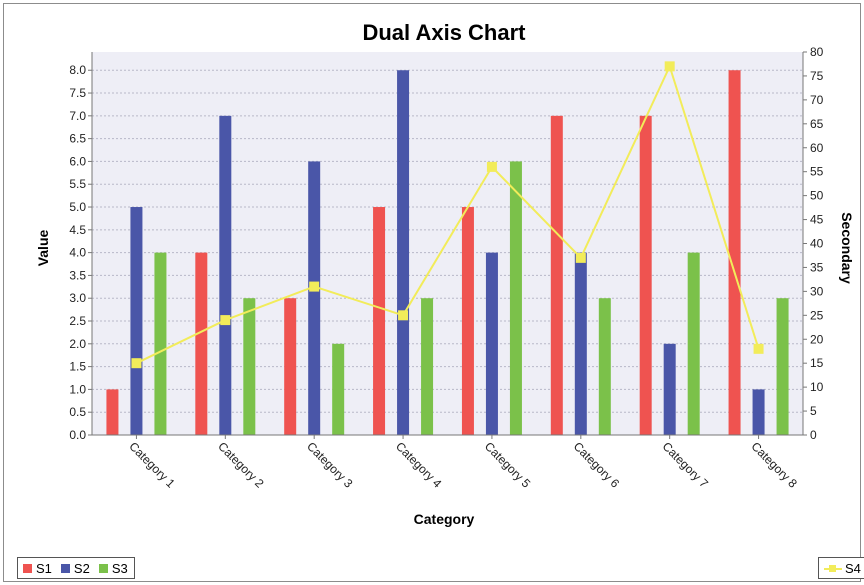 This screenshot has width=864, height=585. What do you see at coordinates (77, 321) in the screenshot?
I see `y-tick-label: 2.5` at bounding box center [77, 321].